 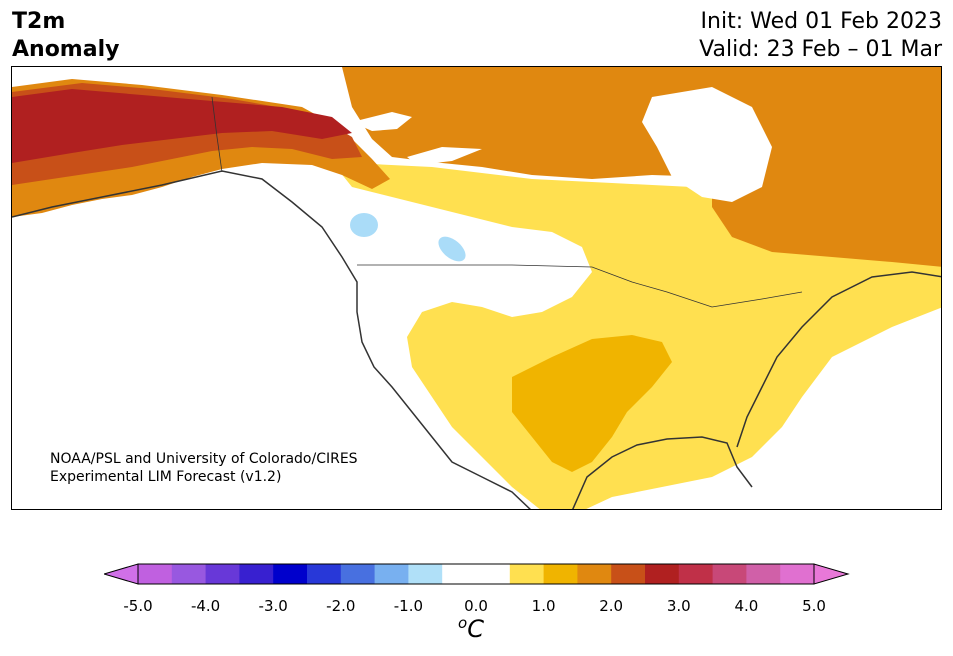 I want to click on init-date: Init: Wed 01 Feb 2023, so click(x=821, y=21).